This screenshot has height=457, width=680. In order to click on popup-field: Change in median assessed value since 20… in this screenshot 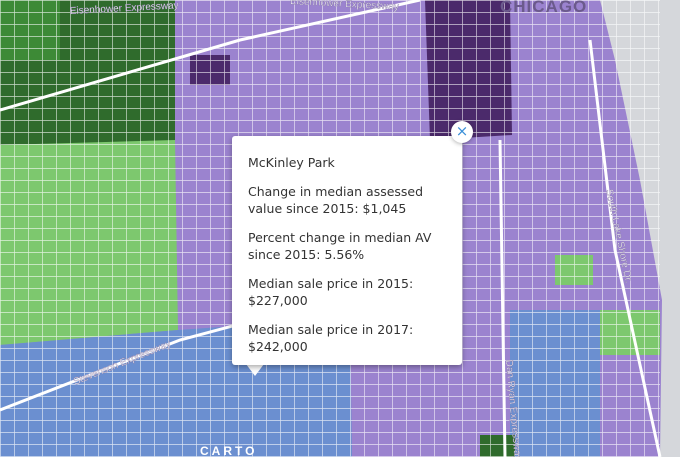, I will do `click(336, 200)`.